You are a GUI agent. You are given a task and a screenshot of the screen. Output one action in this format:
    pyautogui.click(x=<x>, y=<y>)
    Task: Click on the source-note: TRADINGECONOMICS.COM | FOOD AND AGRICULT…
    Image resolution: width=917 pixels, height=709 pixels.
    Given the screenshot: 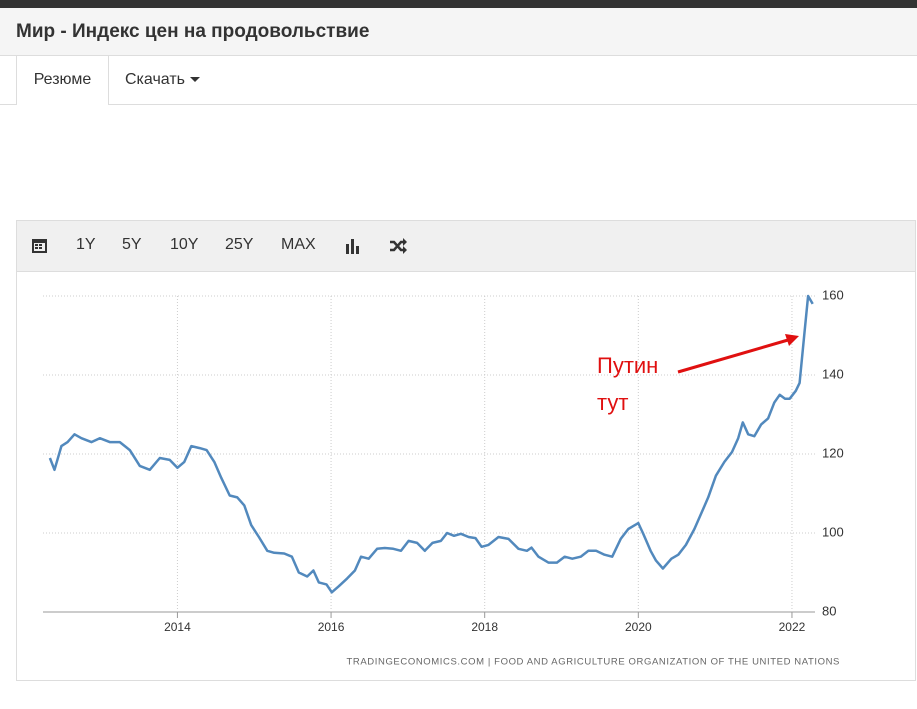 What is the action you would take?
    pyautogui.click(x=593, y=662)
    